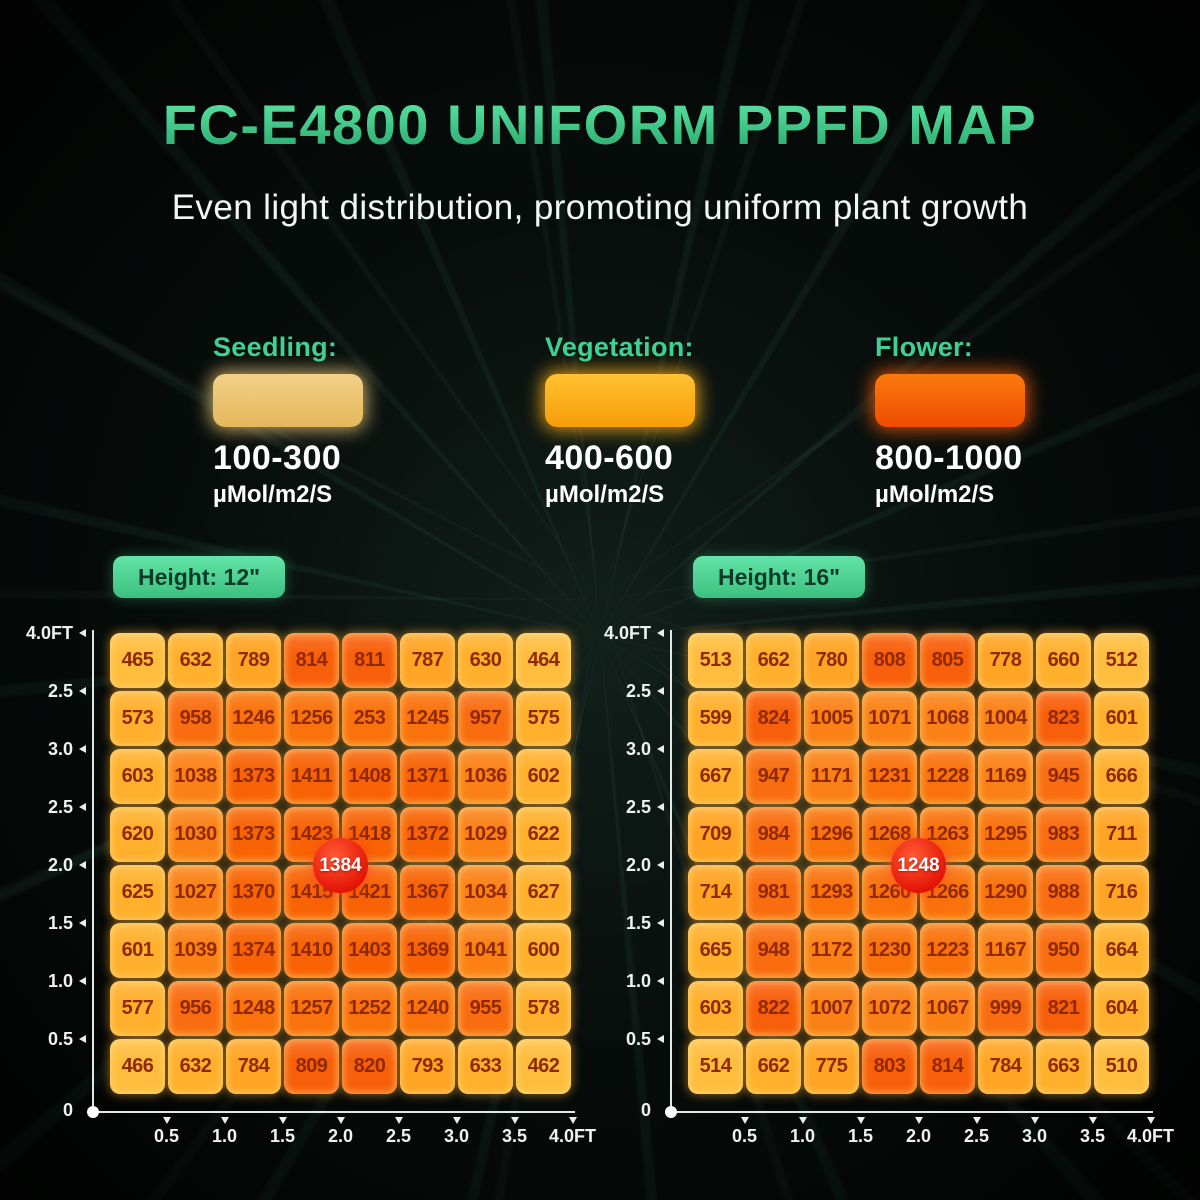 The height and width of the screenshot is (1200, 1200). What do you see at coordinates (288, 400) in the screenshot?
I see `seedling-color-swatch` at bounding box center [288, 400].